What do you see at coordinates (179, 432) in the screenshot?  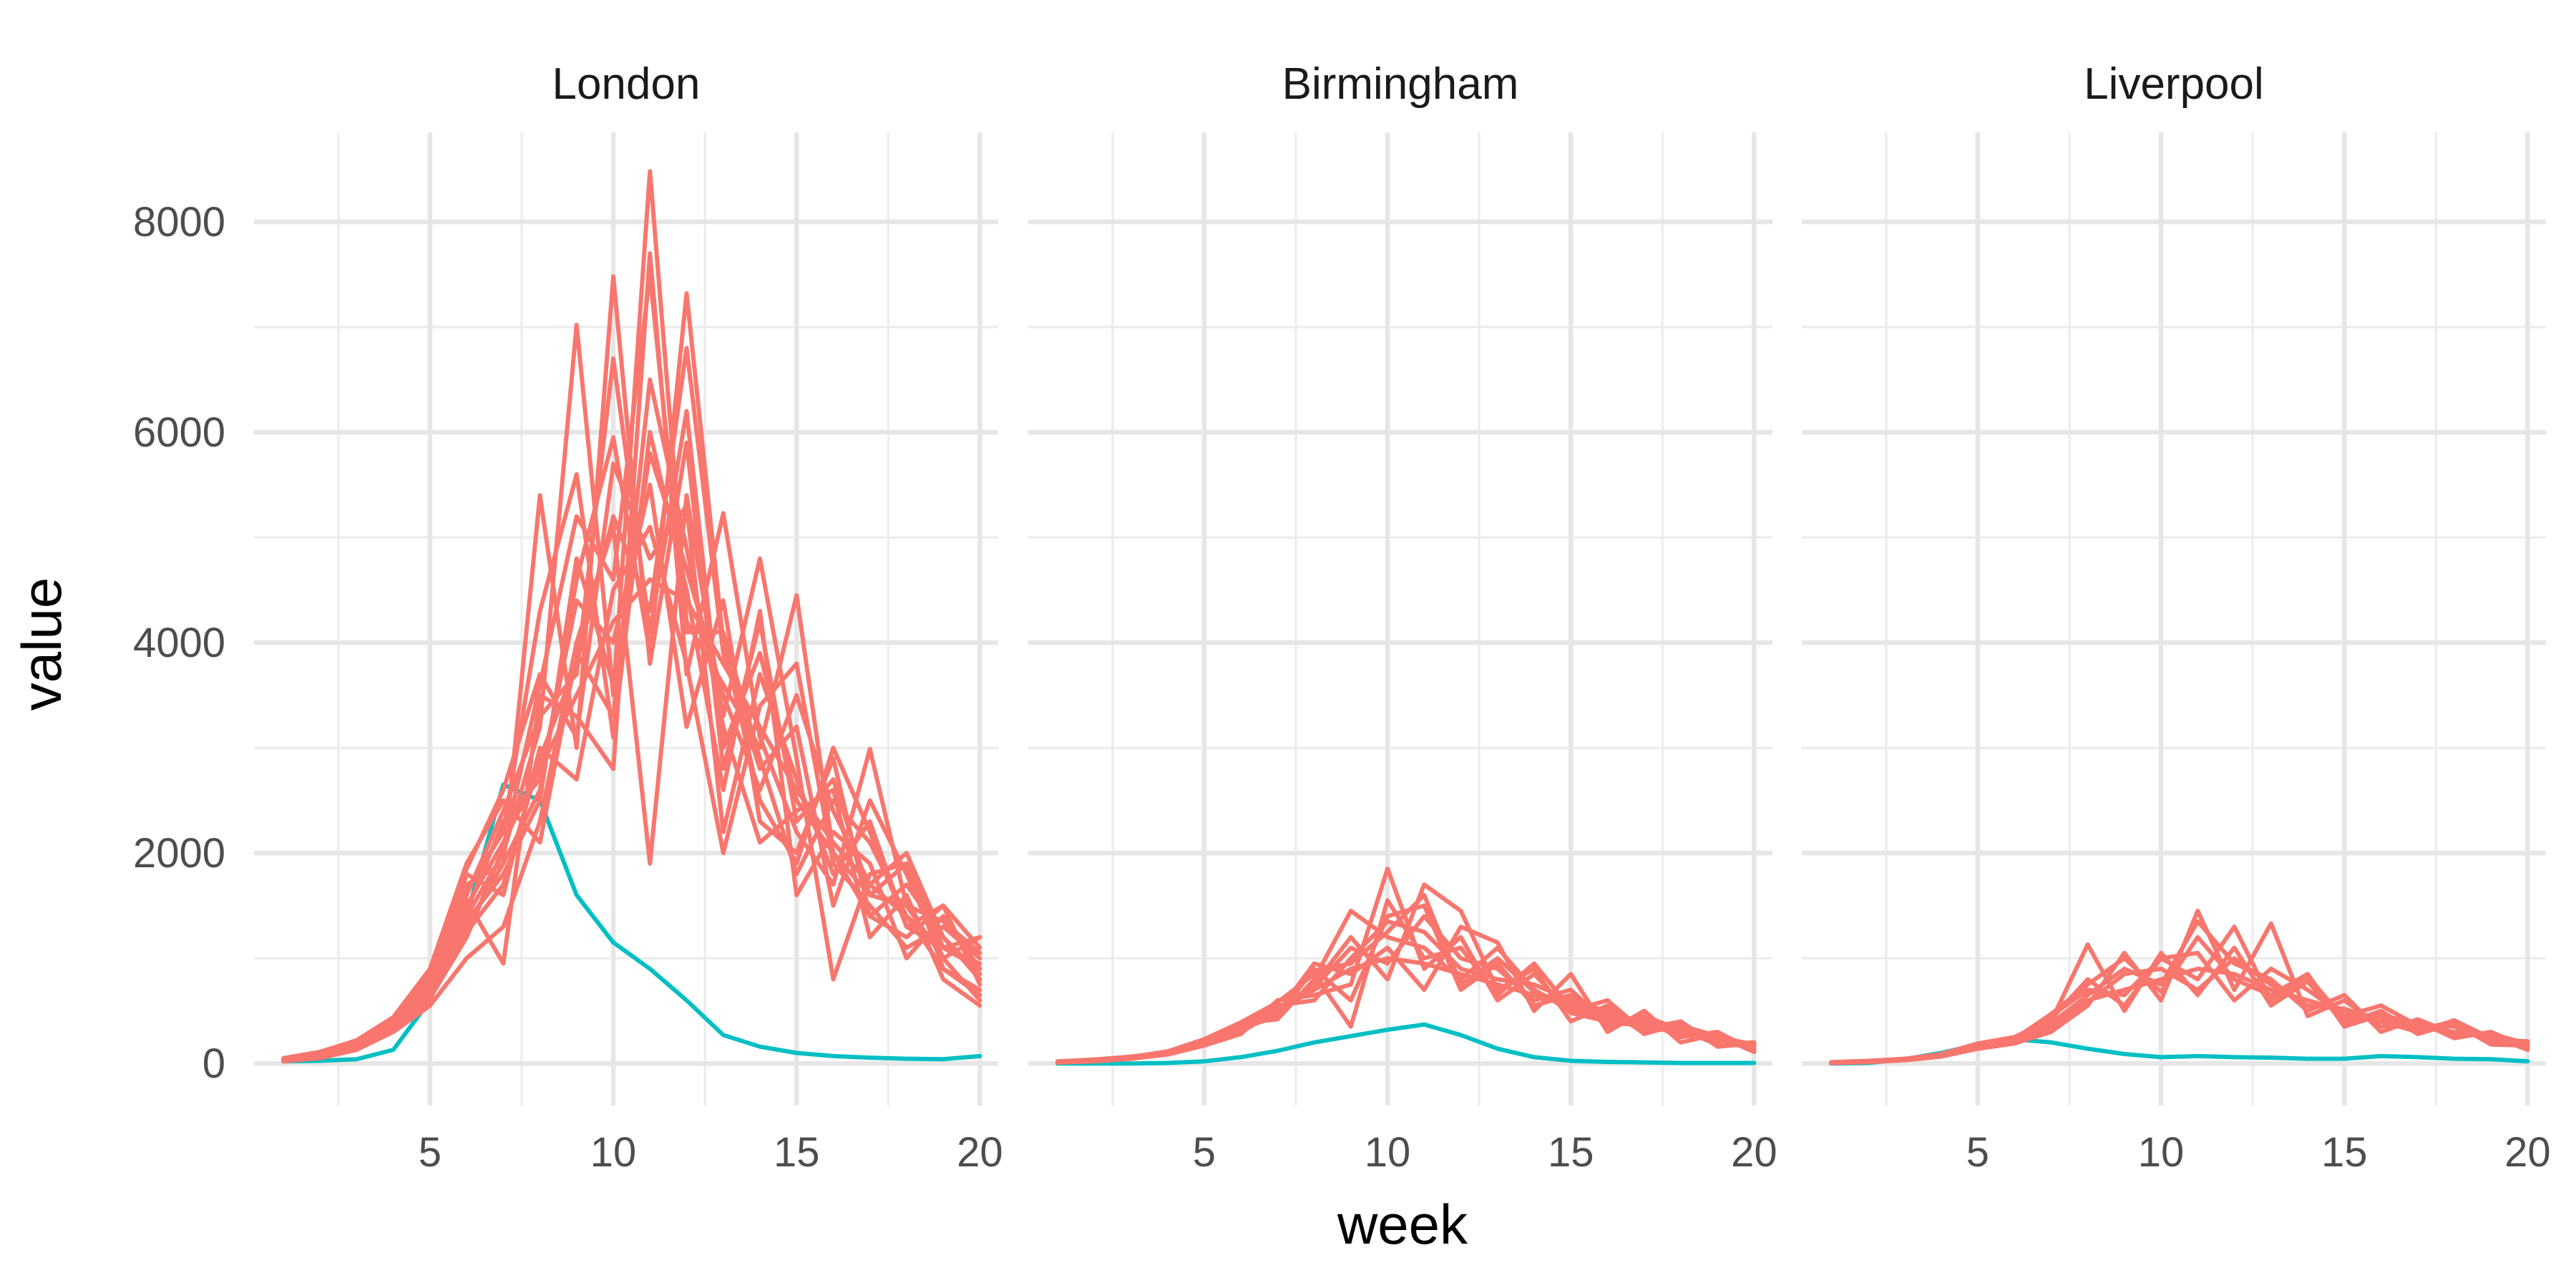 I see `y-tick-label: 6000` at bounding box center [179, 432].